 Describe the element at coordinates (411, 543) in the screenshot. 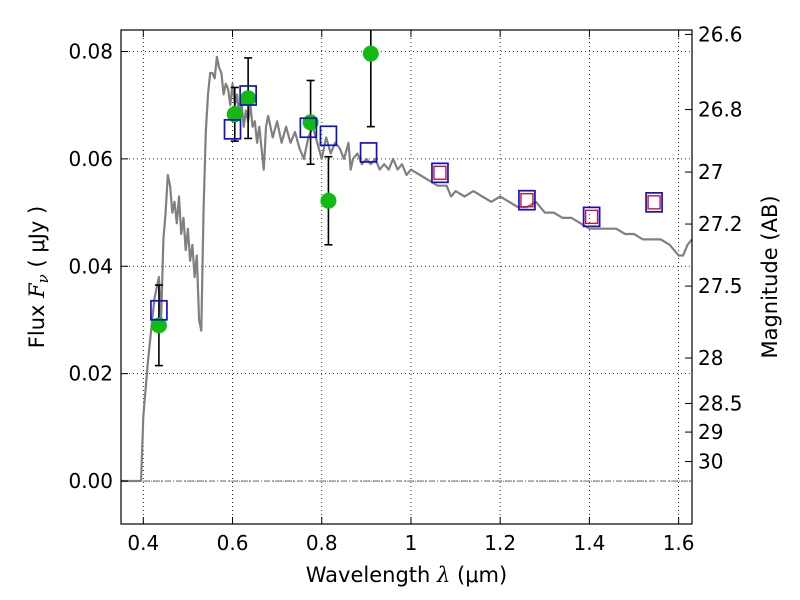

I see `x-tick-label: 1` at that location.